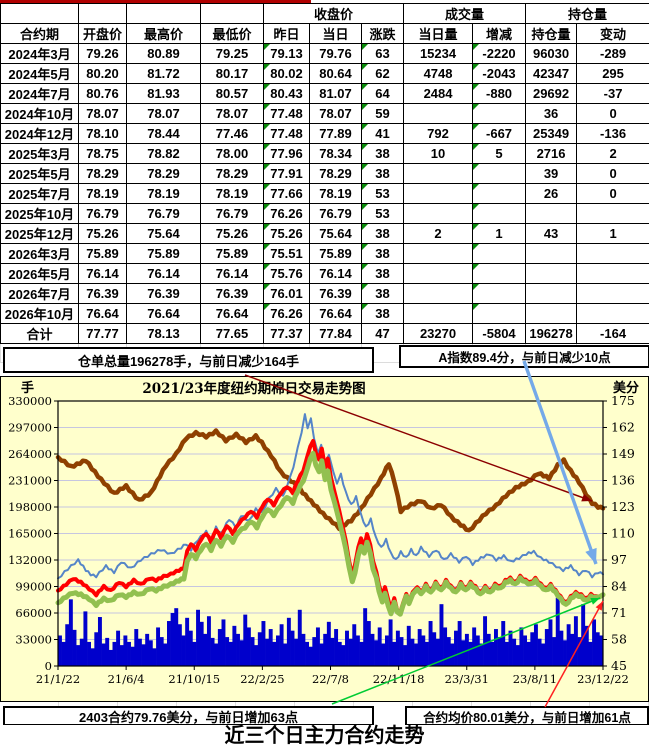 This screenshot has width=649, height=748. What do you see at coordinates (335, 213) in the screenshot?
I see `cell-close: 76.79` at bounding box center [335, 213].